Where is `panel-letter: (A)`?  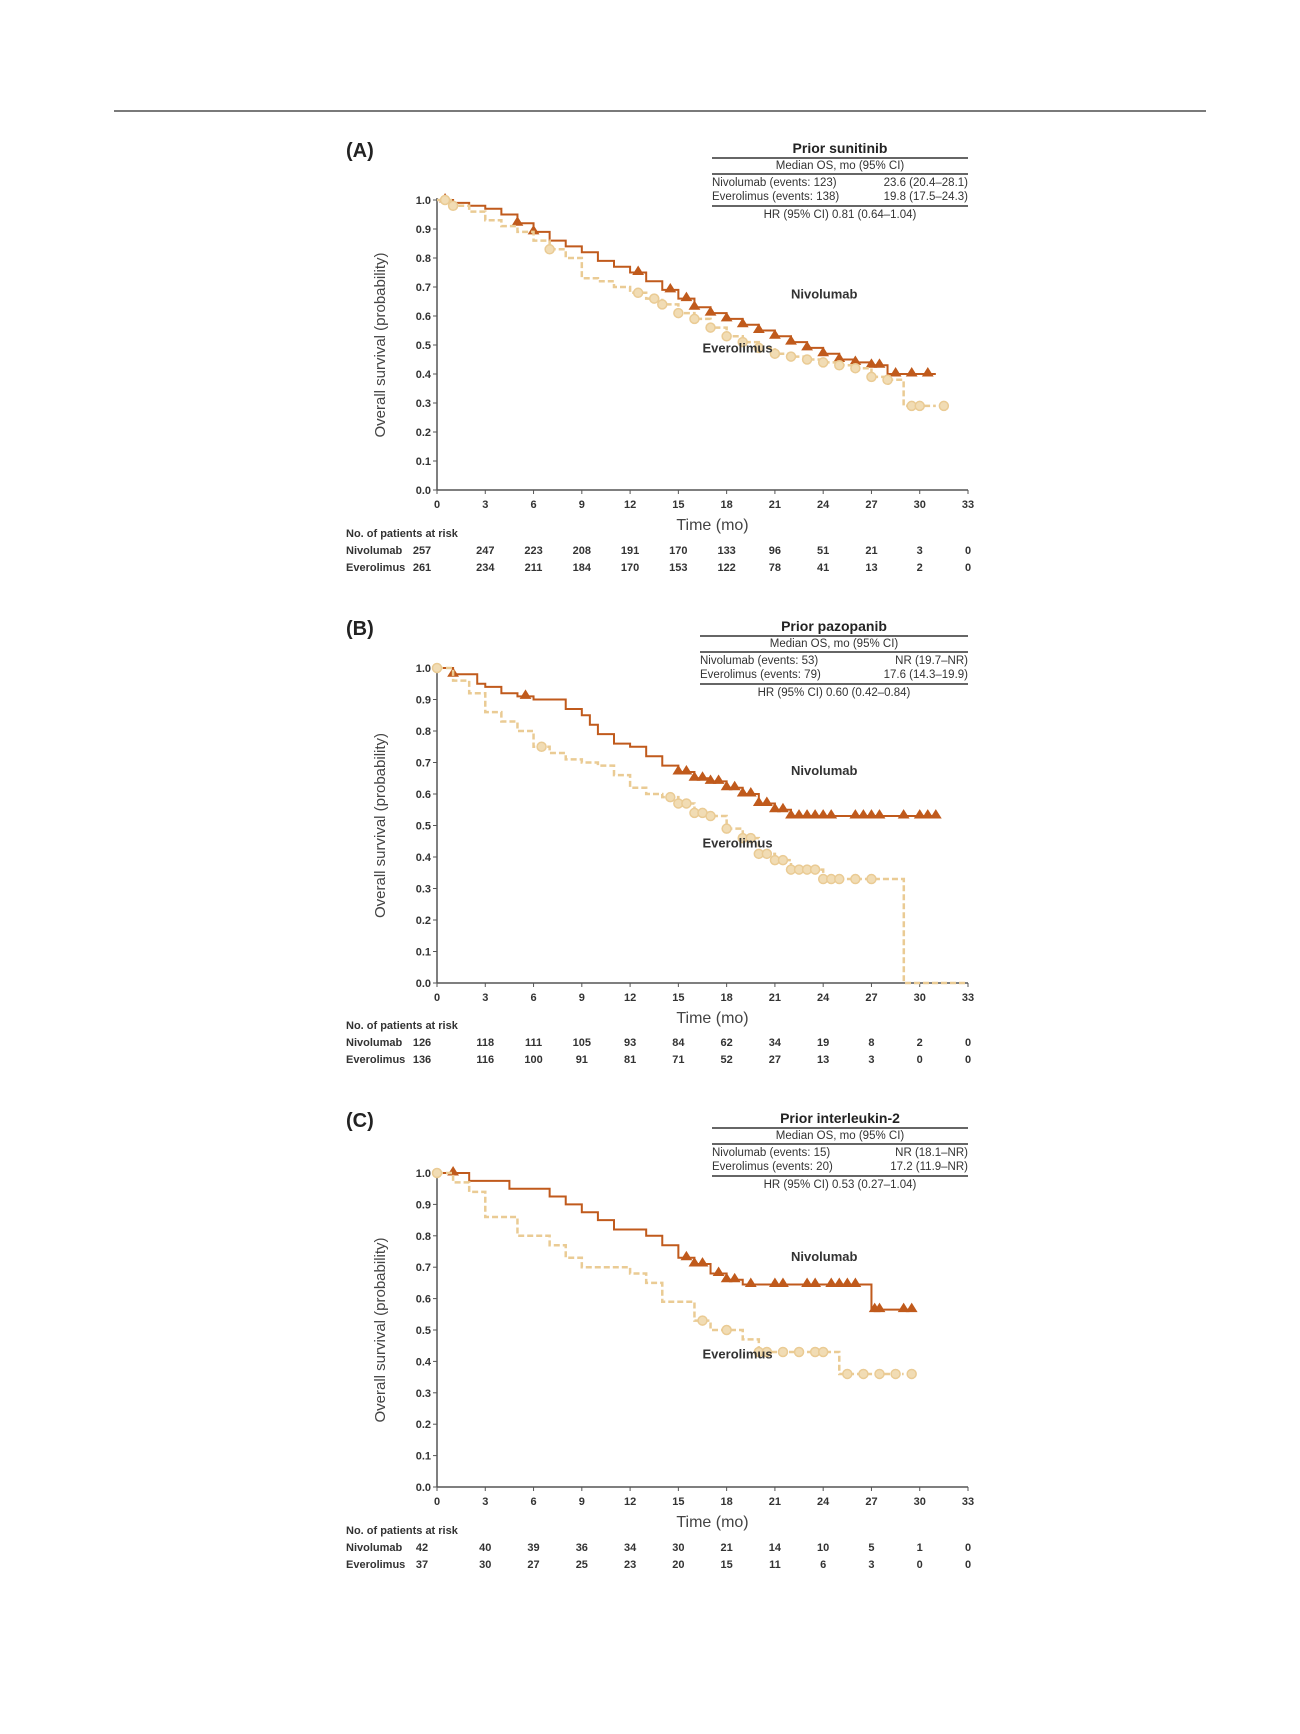 panel-letter: (A) is located at coordinates (360, 151).